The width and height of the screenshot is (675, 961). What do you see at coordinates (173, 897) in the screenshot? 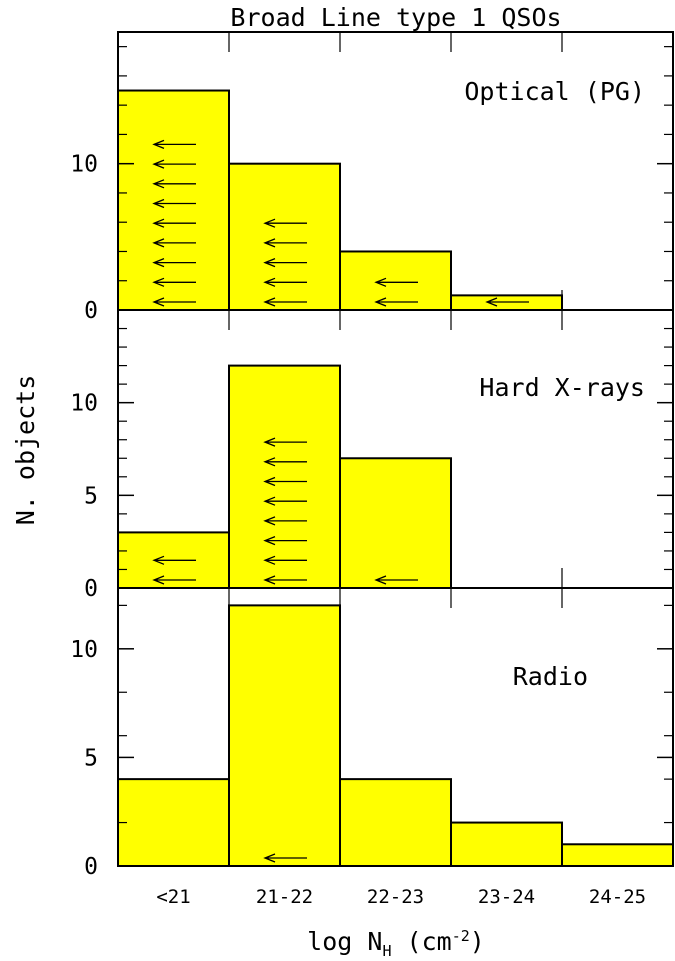
I see `category-label-<21: <21` at bounding box center [173, 897].